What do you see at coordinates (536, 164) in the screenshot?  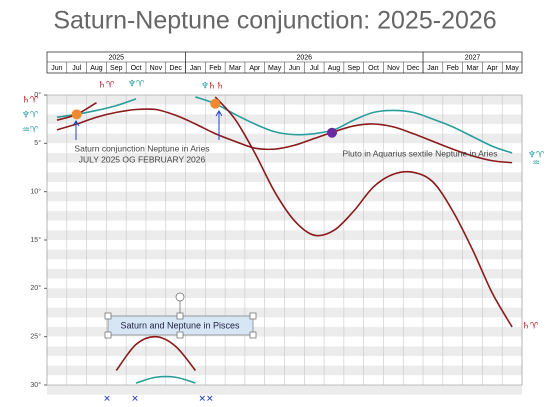 I see `glyph: ♒` at bounding box center [536, 164].